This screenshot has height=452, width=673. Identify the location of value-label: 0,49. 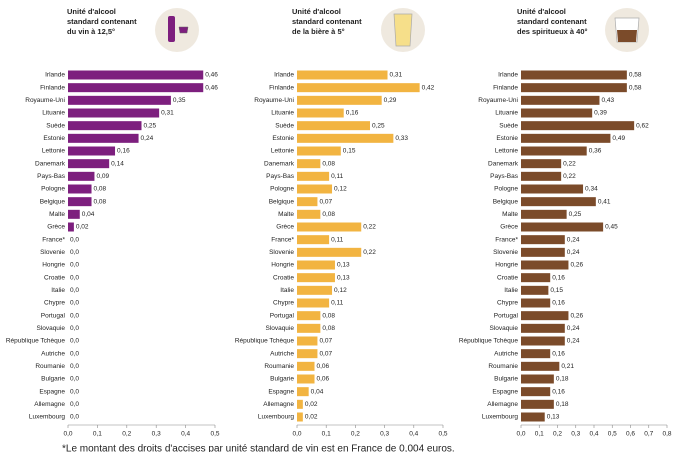
(618, 138).